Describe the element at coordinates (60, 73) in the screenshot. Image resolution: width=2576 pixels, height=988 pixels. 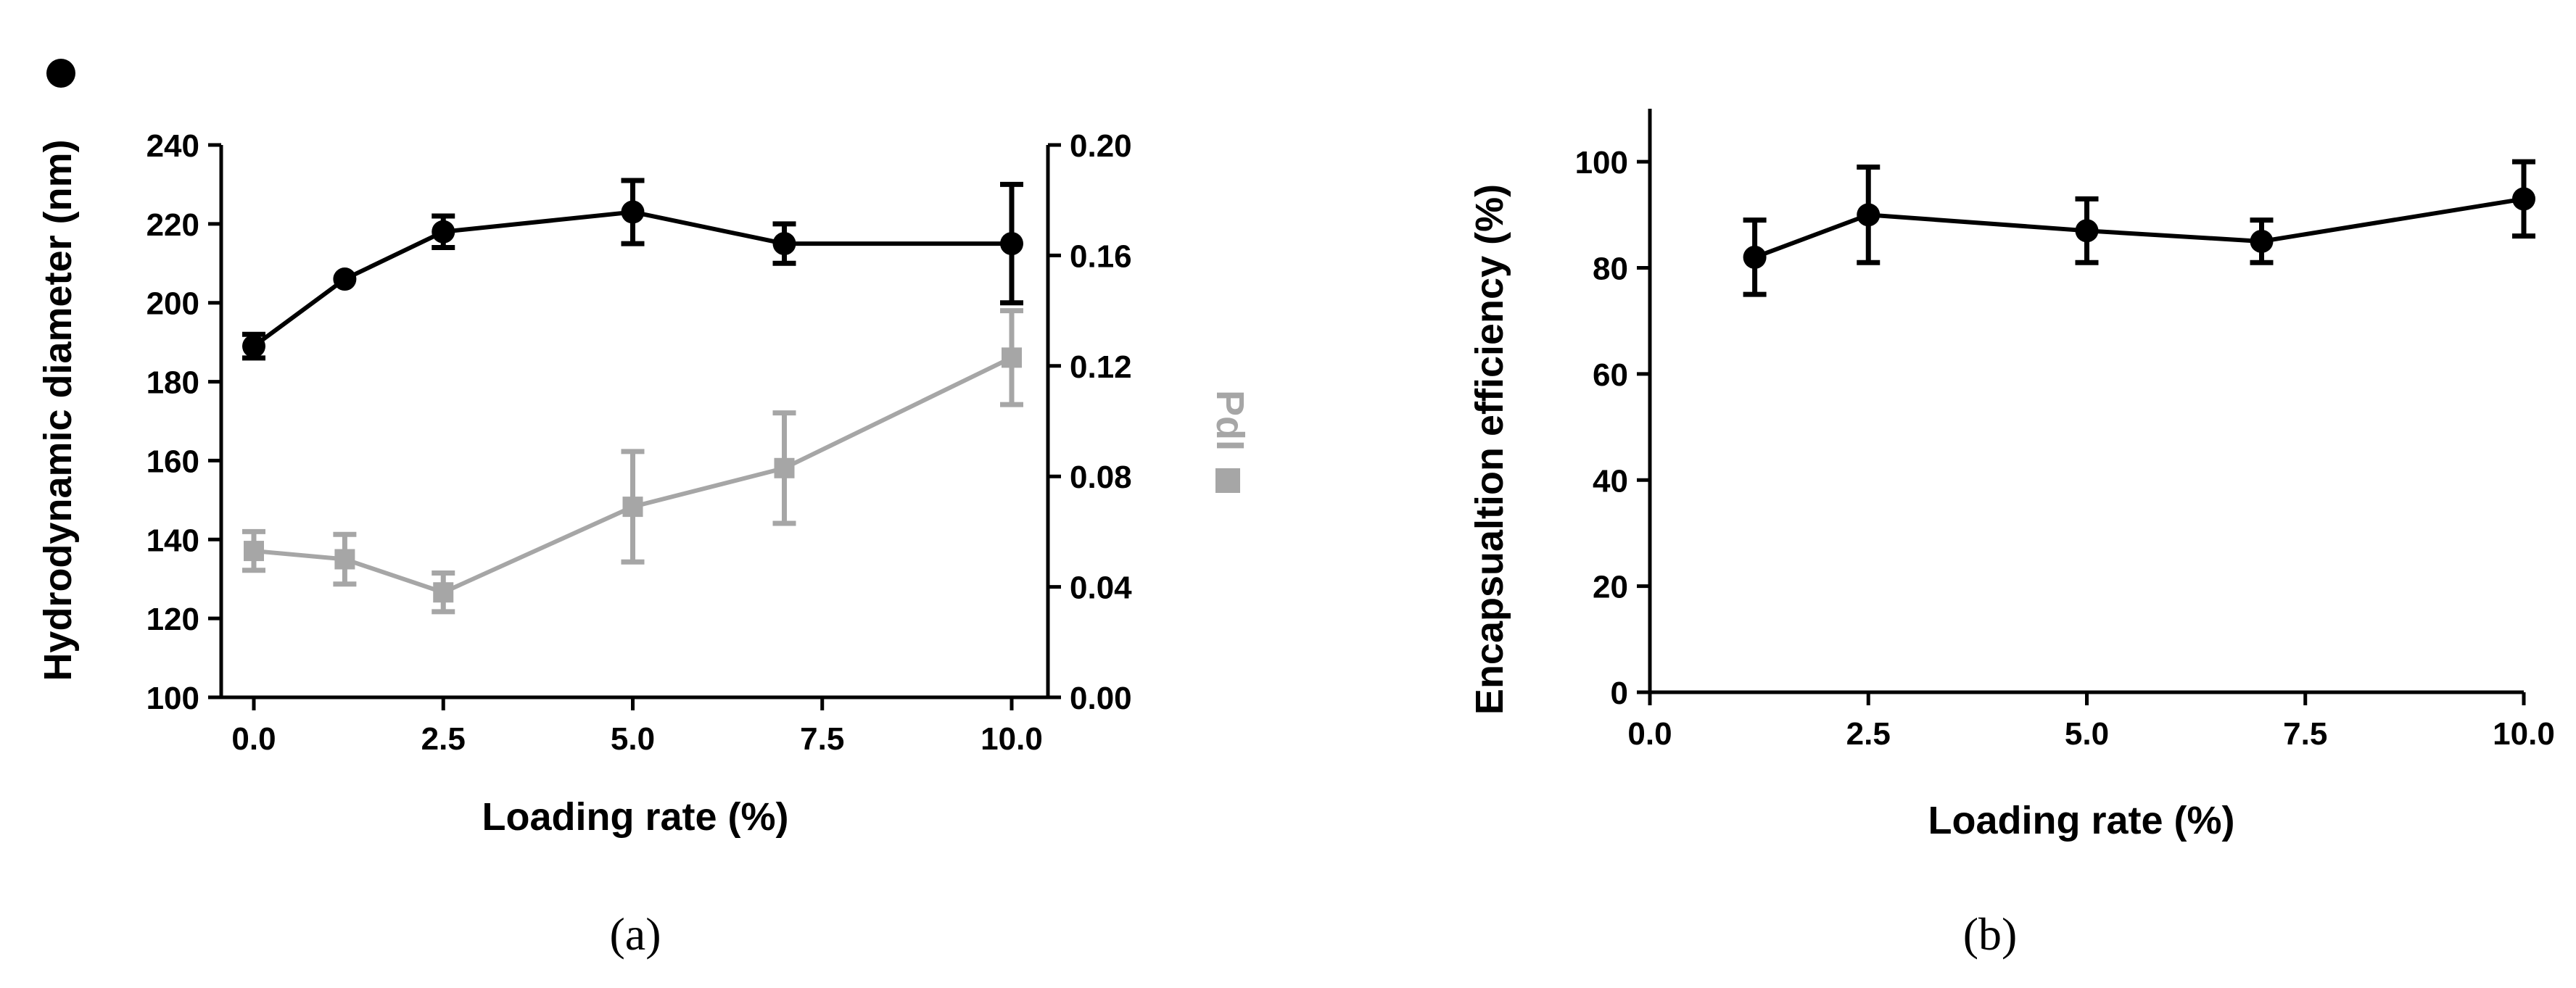
I see `diameter-legend-circle-marker` at that location.